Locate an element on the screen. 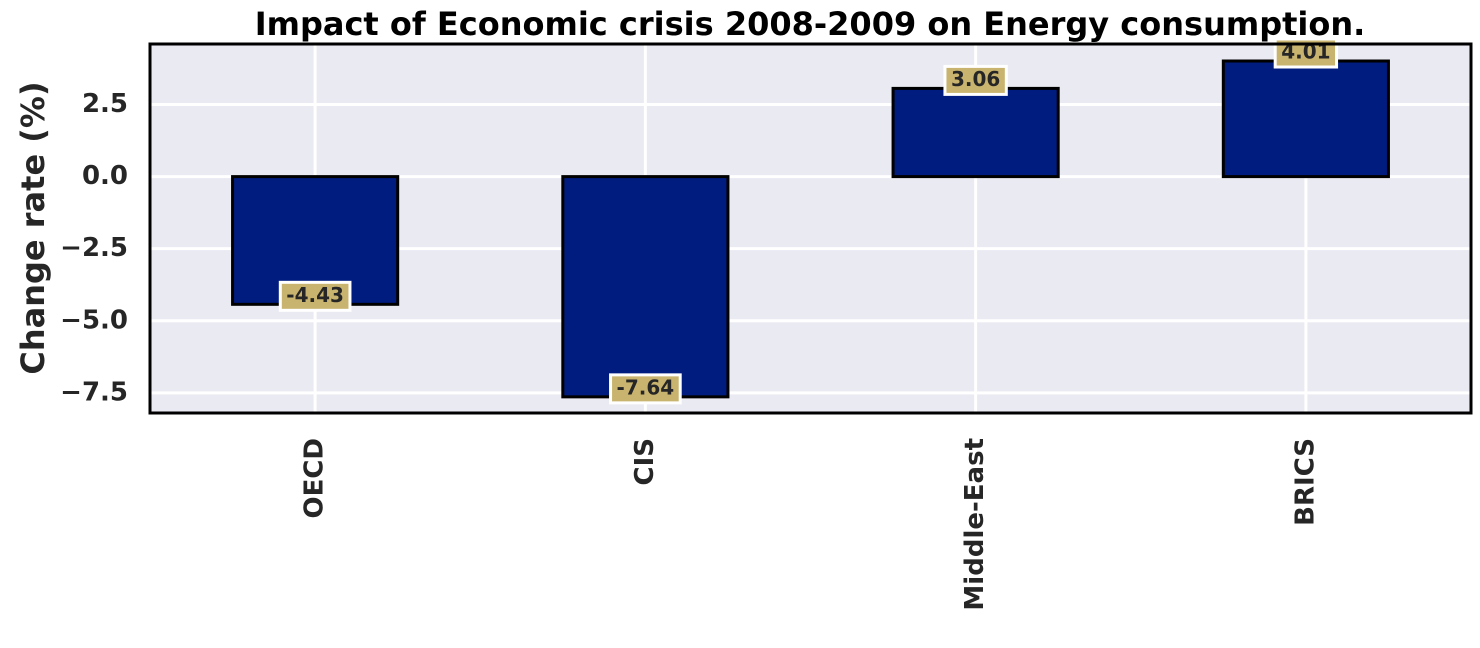 The height and width of the screenshot is (648, 1480). data-label-text: -4.43 is located at coordinates (315, 295).